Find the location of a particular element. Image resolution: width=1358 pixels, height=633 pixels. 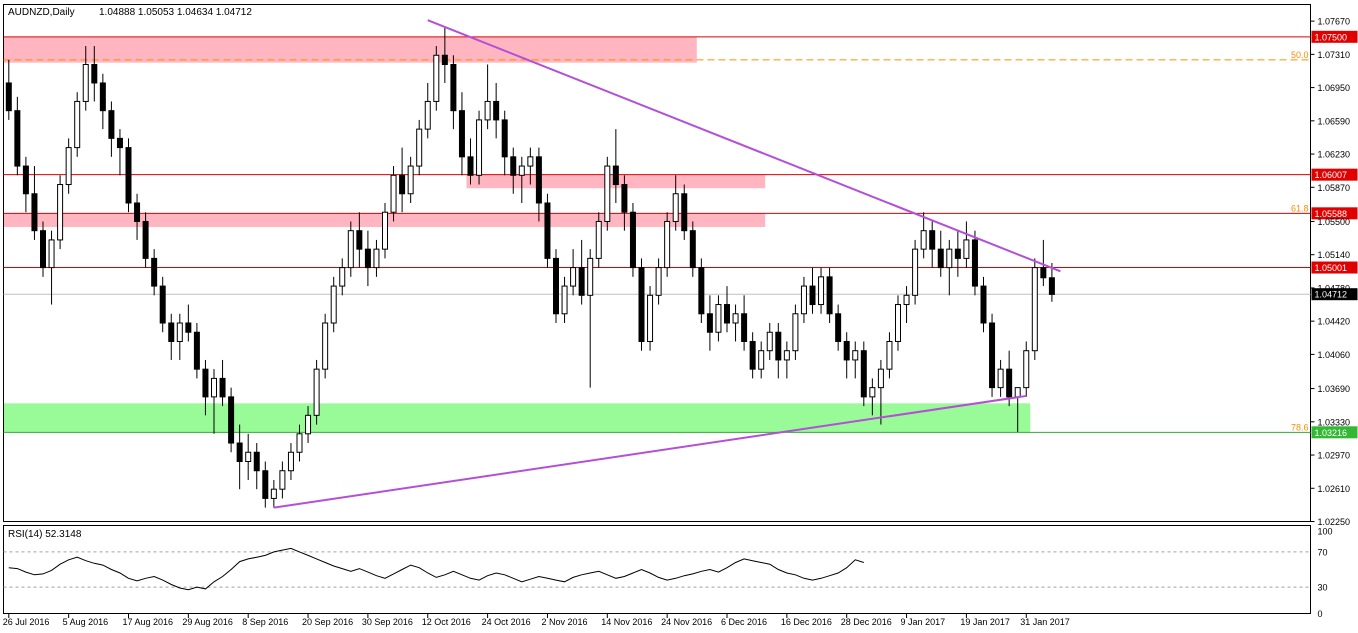

price-tick-label: 1.02970 is located at coordinates (1334, 456).